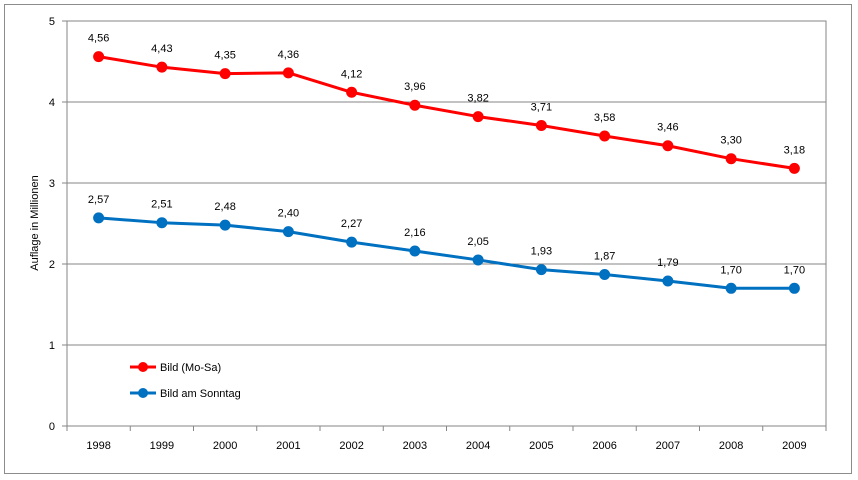 This screenshot has height=480, width=858. Describe the element at coordinates (794, 150) in the screenshot. I see `data-label: 3,18` at that location.